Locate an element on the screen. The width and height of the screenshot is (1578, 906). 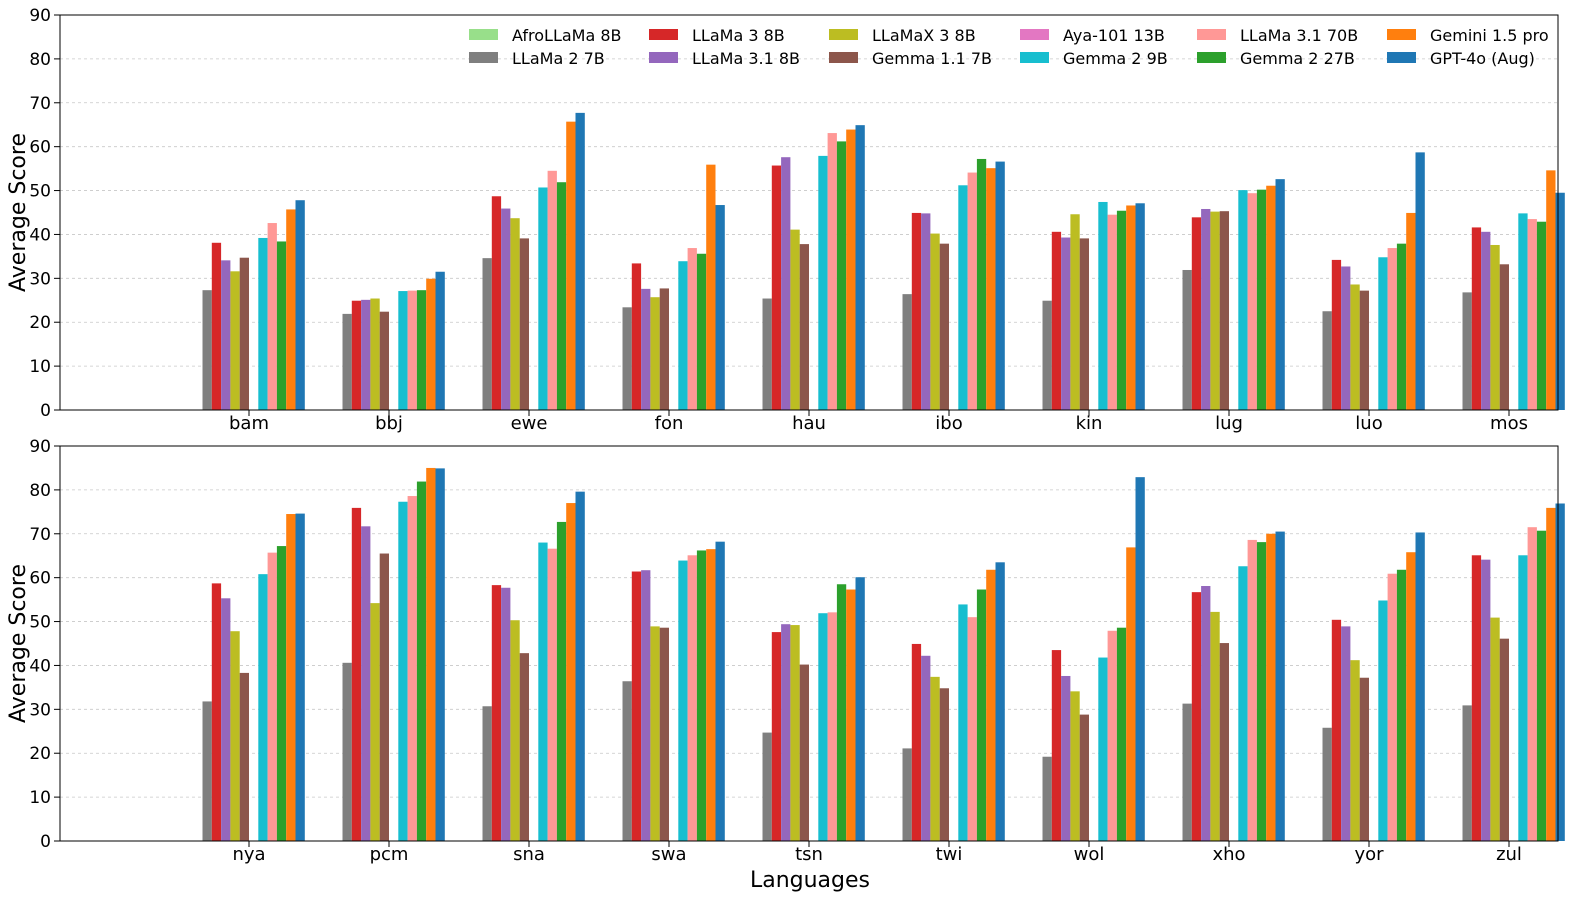
bar-wol-gemma-1-1-7b is located at coordinates (1084, 777).